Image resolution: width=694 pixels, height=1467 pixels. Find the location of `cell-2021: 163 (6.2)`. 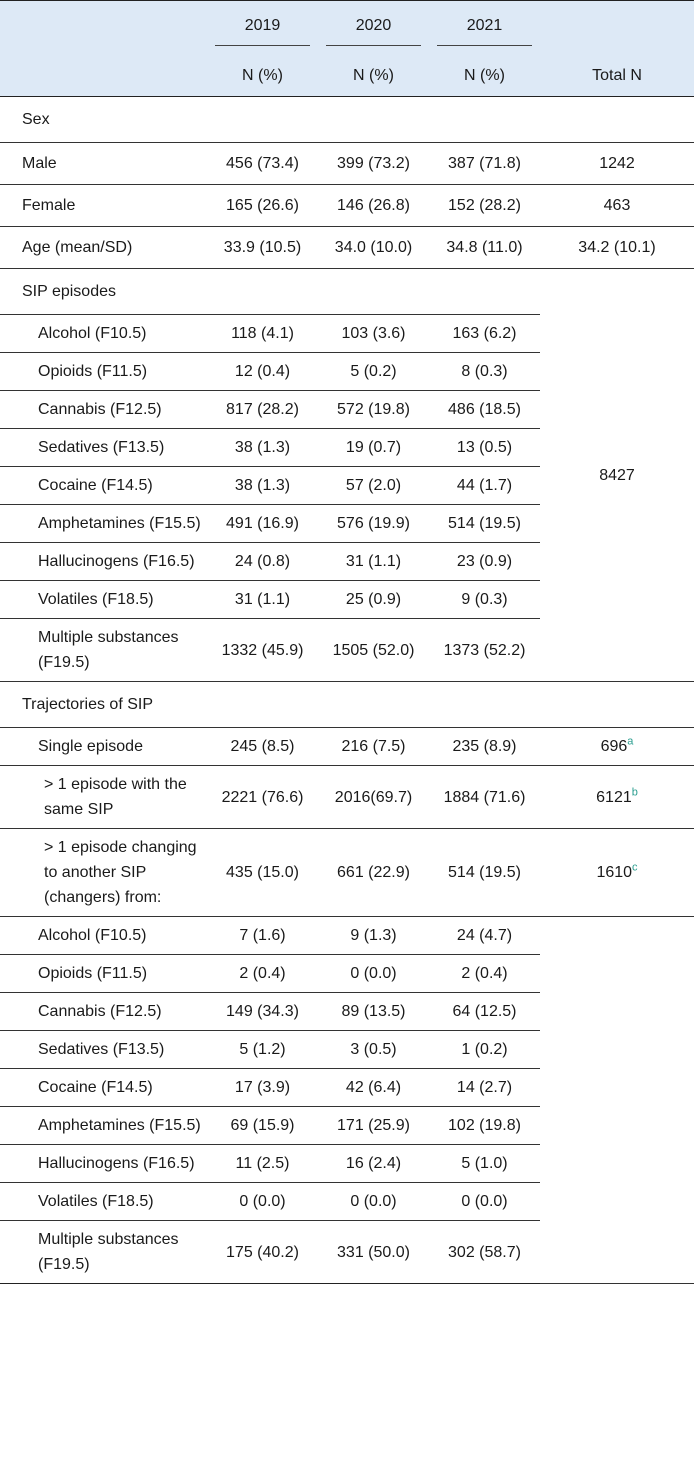

cell-2021: 163 (6.2) is located at coordinates (484, 333).